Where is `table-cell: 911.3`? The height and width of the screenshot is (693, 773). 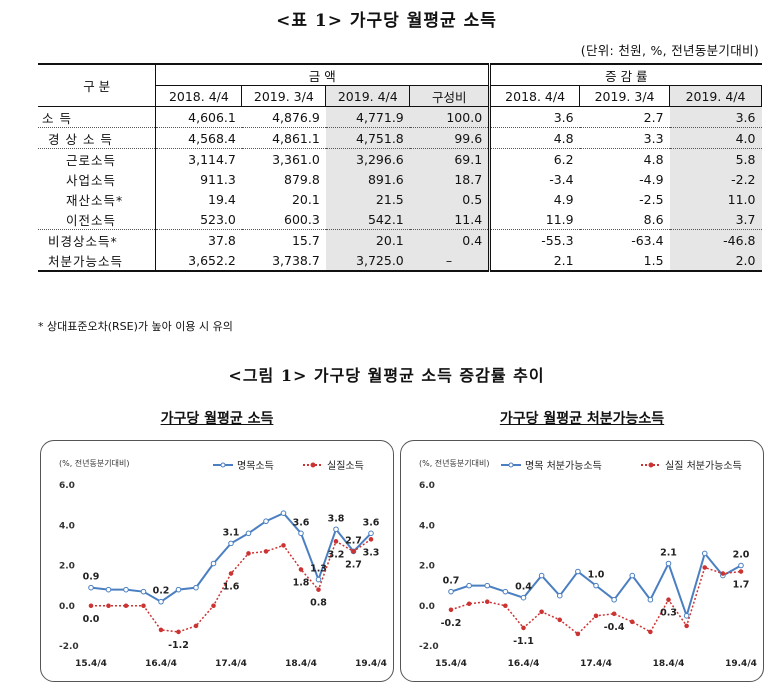
table-cell: 911.3 is located at coordinates (218, 179).